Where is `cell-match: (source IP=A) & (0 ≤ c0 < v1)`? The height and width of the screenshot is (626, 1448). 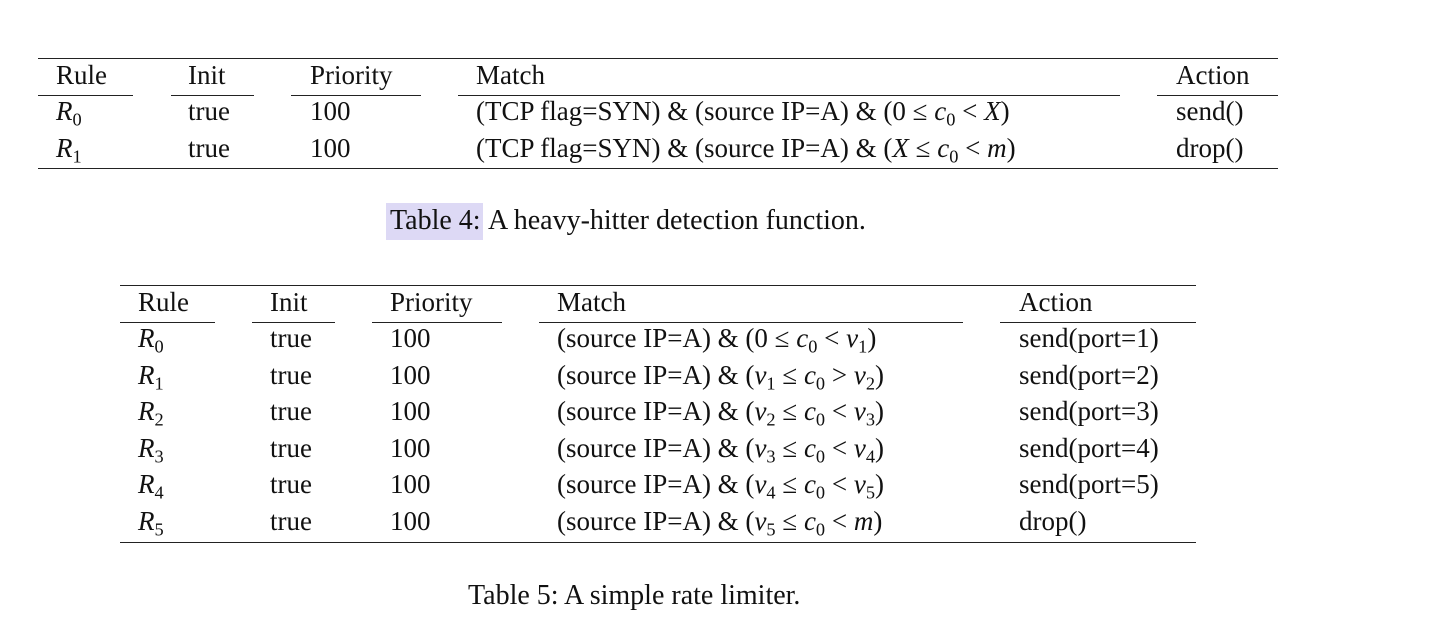 cell-match: (source IP=A) & (0 ≤ c0 < v1) is located at coordinates (717, 340).